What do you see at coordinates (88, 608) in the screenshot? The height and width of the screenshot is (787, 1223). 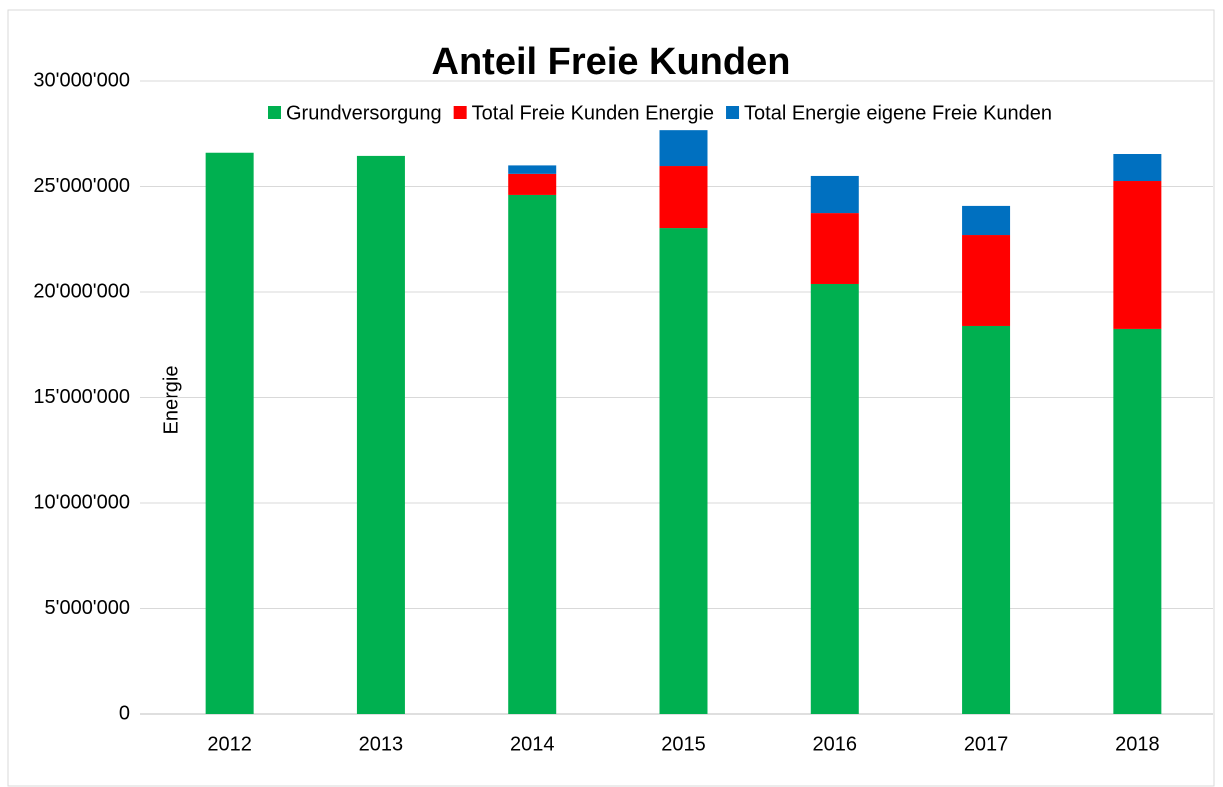 I see `y-tick-label: 5'000'000` at bounding box center [88, 608].